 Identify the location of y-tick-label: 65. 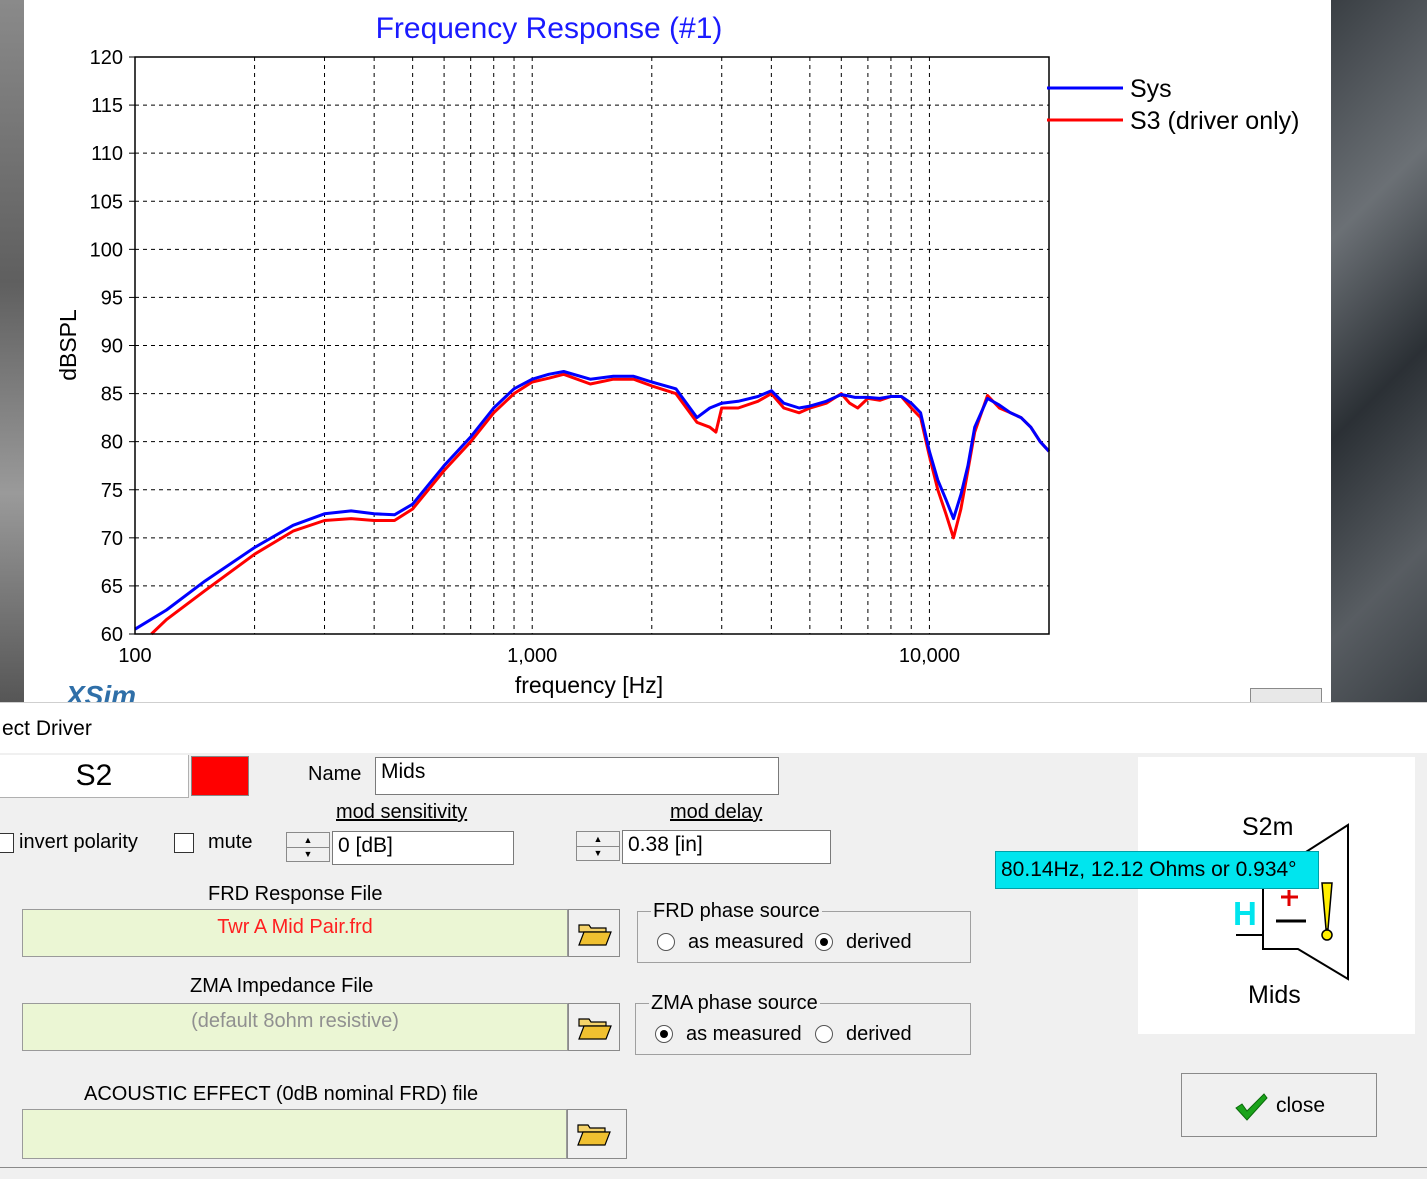
(112, 587).